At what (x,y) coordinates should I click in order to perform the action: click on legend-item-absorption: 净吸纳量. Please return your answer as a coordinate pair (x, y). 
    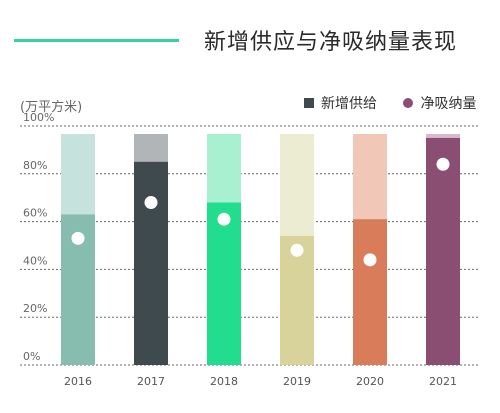
    Looking at the image, I should click on (439, 103).